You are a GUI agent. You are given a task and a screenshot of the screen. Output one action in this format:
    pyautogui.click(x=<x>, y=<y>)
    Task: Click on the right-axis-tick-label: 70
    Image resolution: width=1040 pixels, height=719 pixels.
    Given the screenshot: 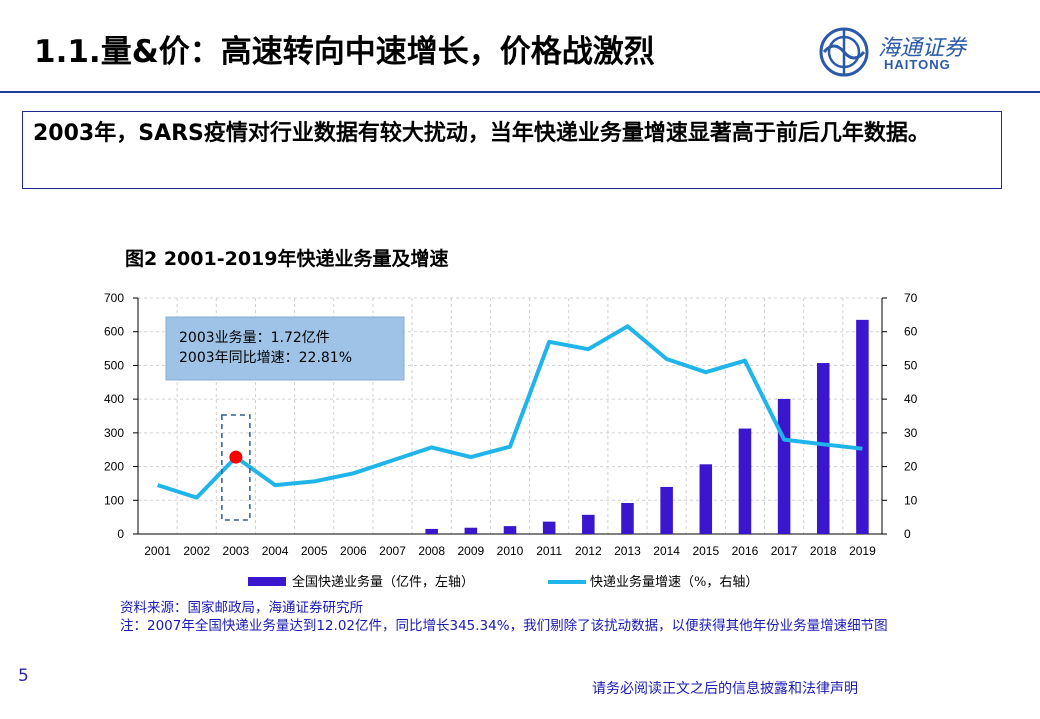 What is the action you would take?
    pyautogui.click(x=911, y=298)
    